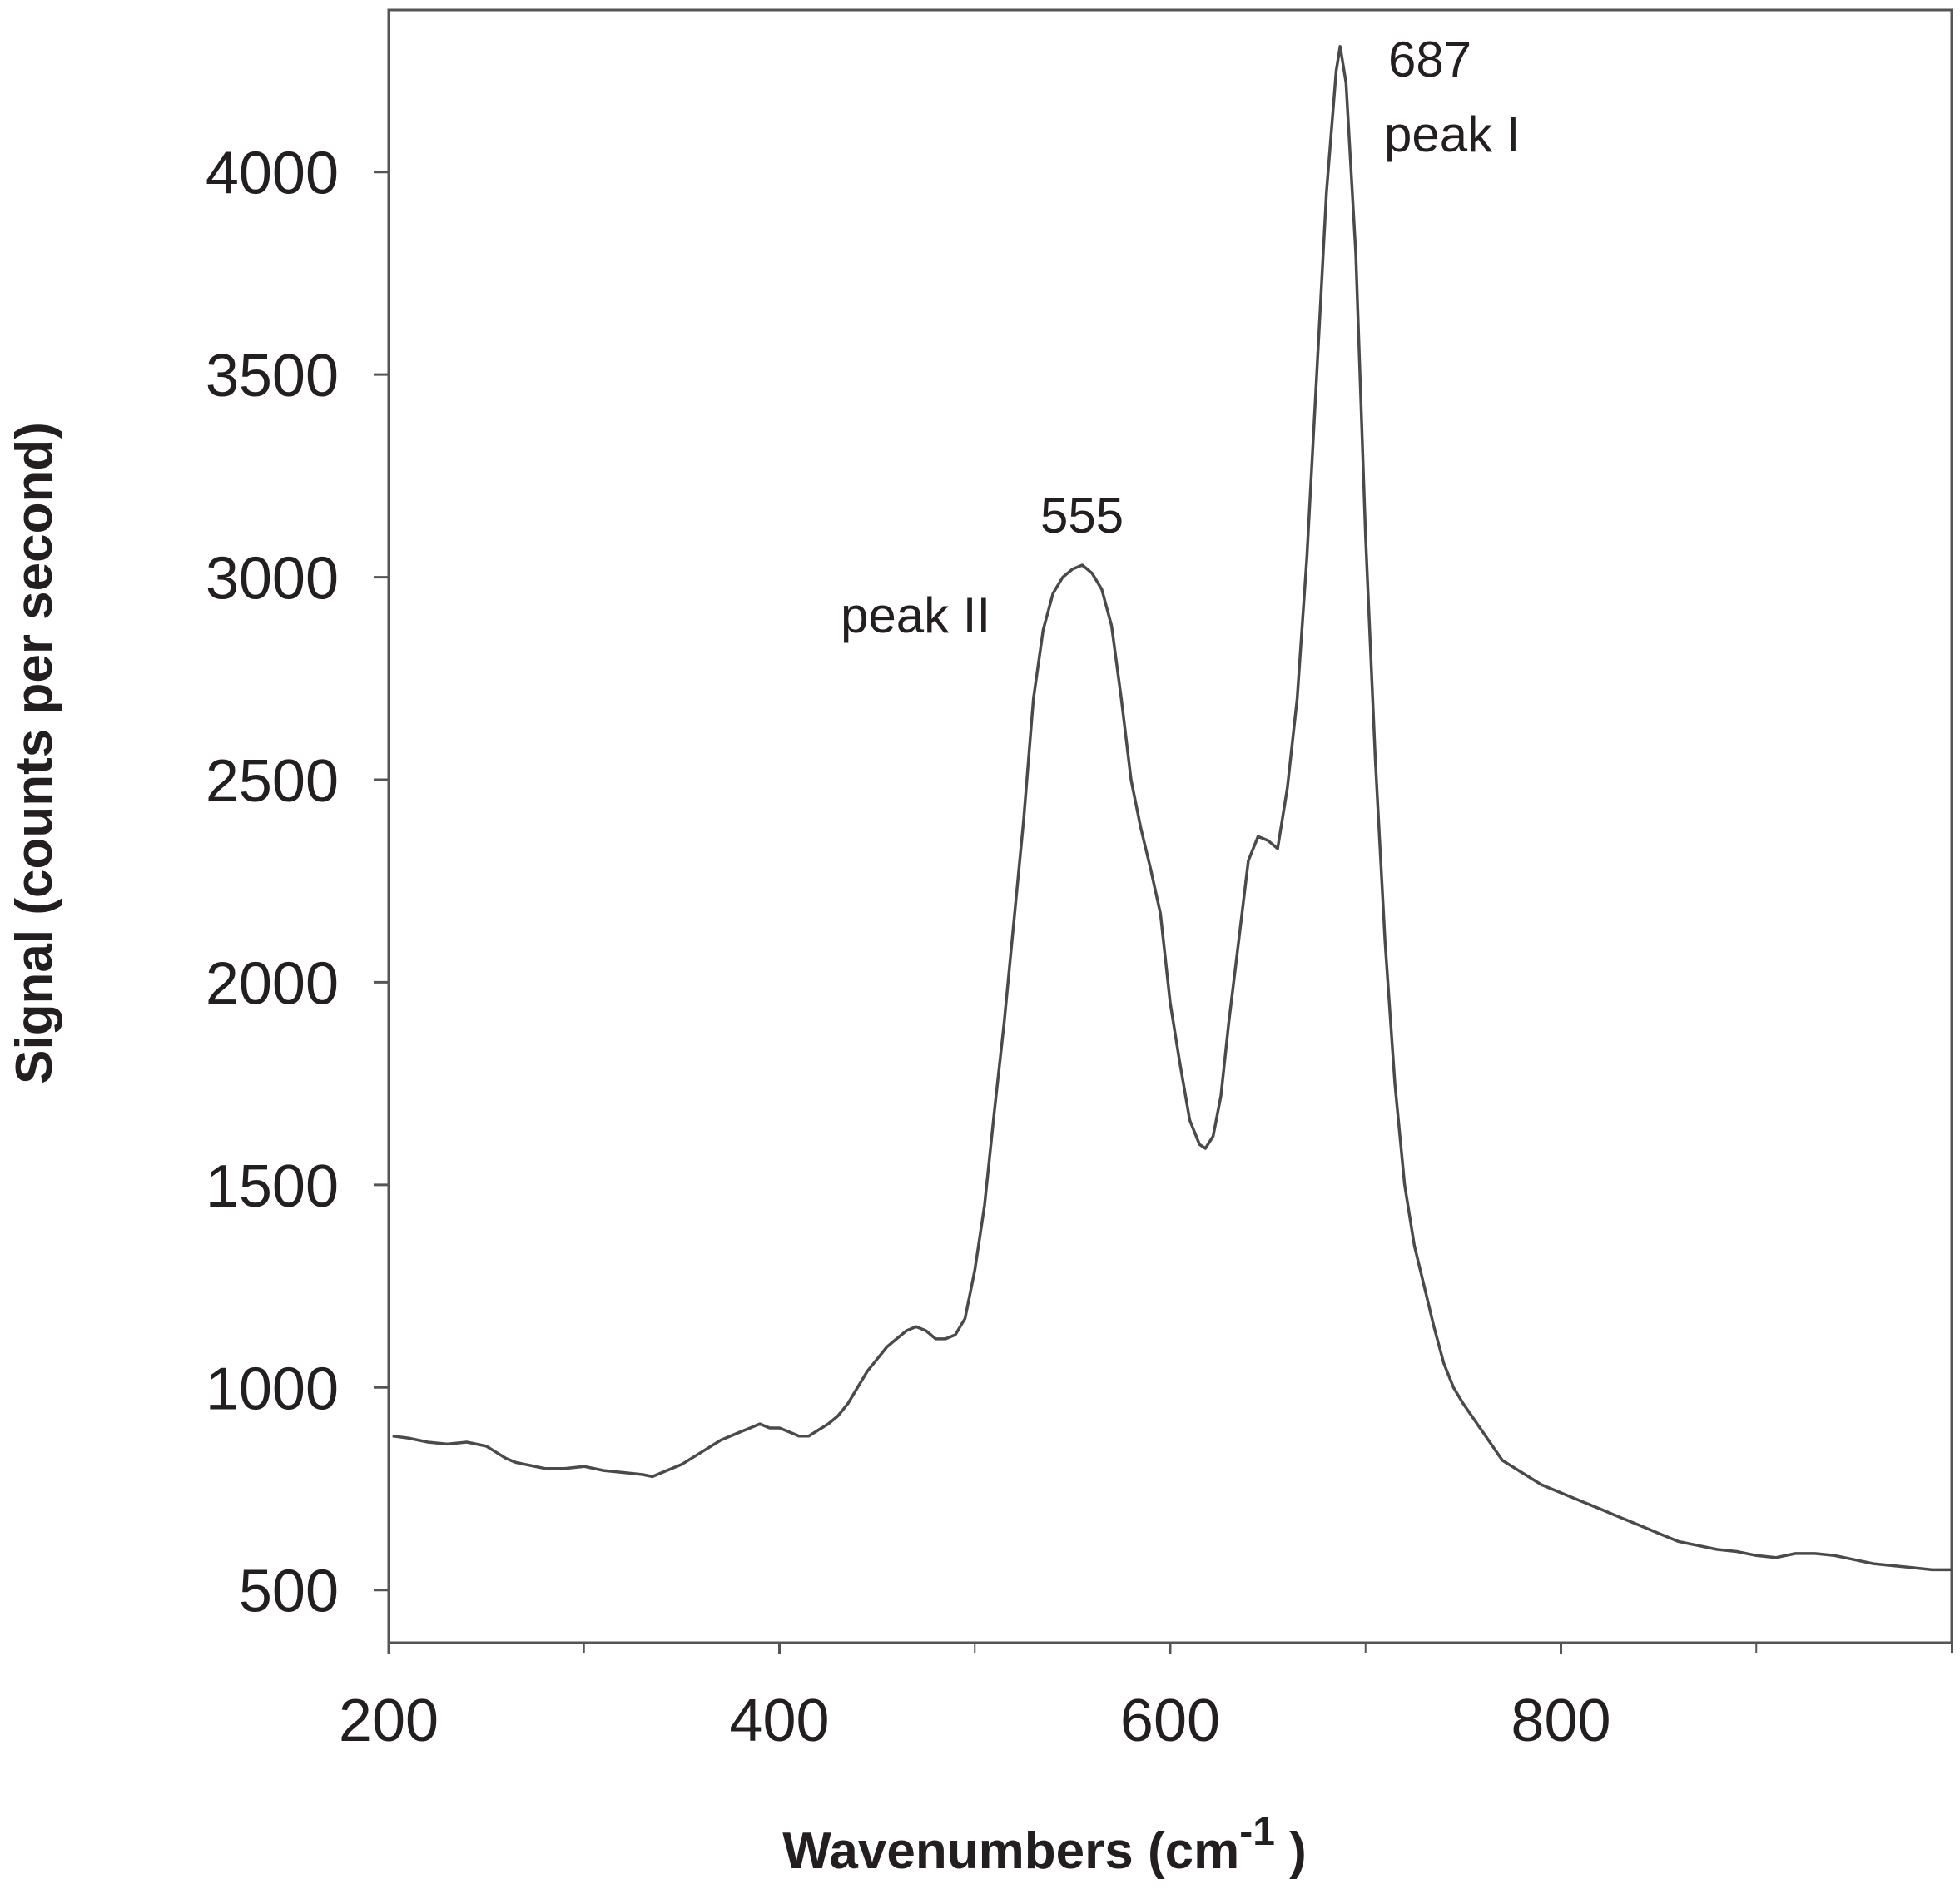 The image size is (1960, 1889). Describe the element at coordinates (1560, 1721) in the screenshot. I see `x-tick-label-800: 800` at that location.